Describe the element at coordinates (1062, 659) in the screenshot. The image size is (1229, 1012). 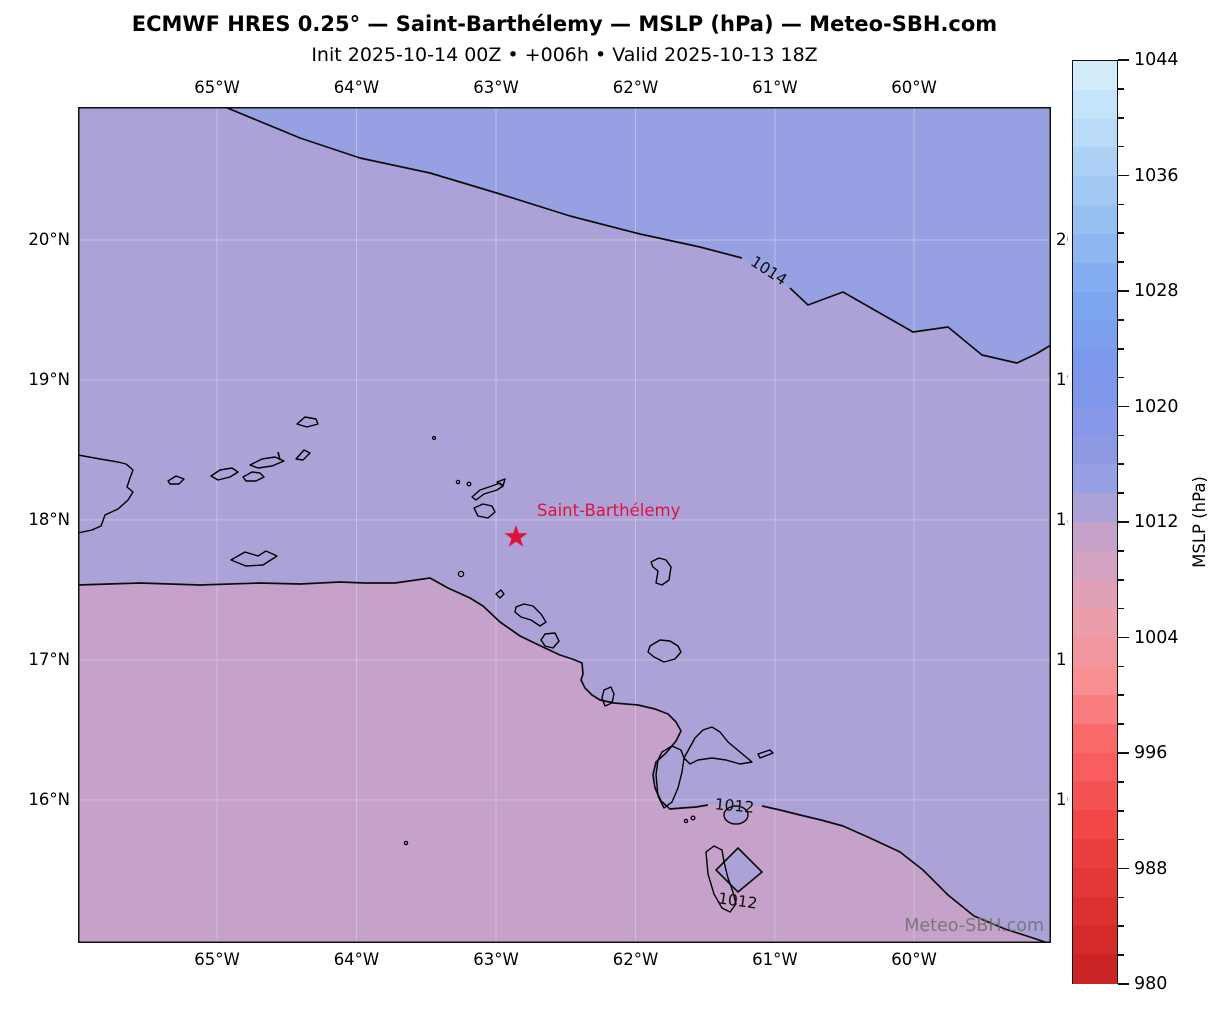
I see `lat-tick-label-right-clipped: 17°N` at that location.